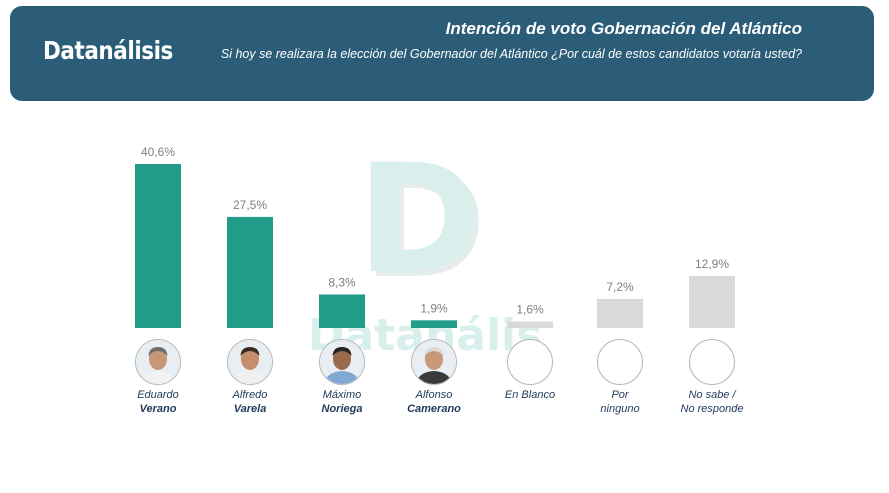 The image size is (889, 493). Describe the element at coordinates (342, 395) in the screenshot. I see `candidate-first-name: Máximo` at that location.